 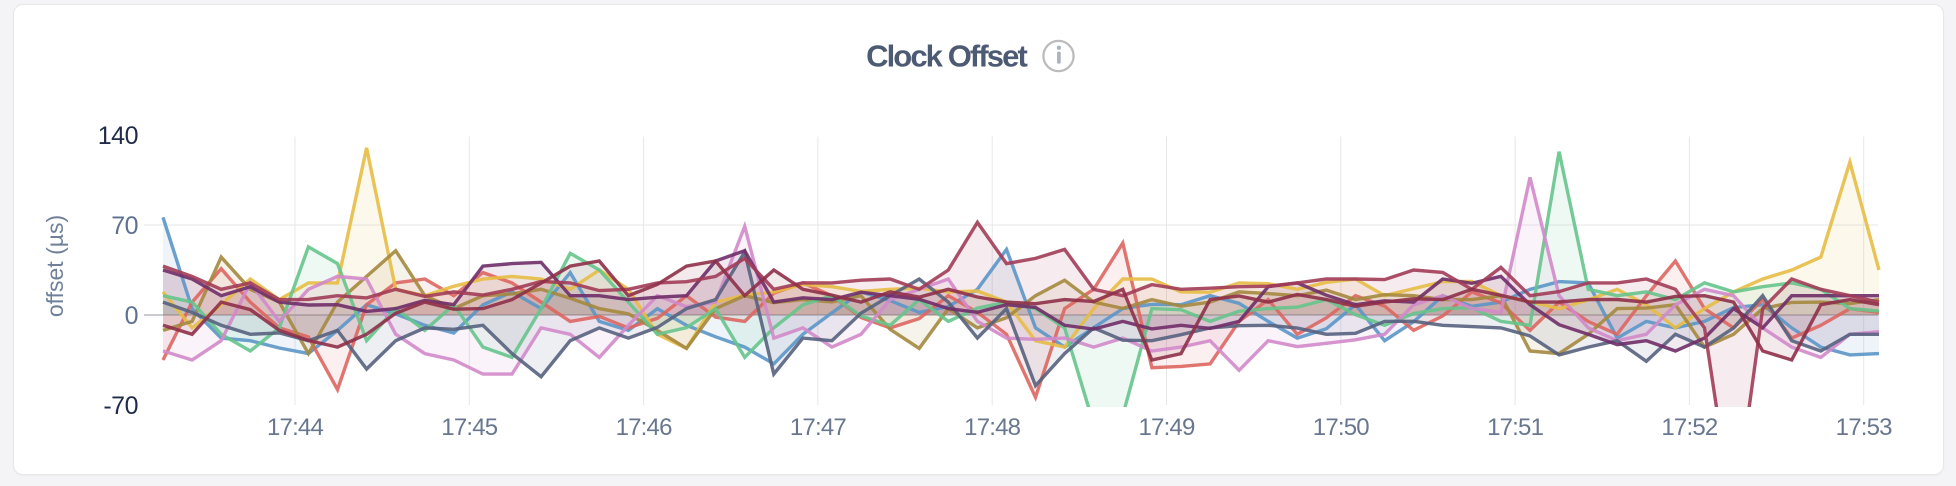 What do you see at coordinates (131, 316) in the screenshot?
I see `svg-text: 0` at bounding box center [131, 316].